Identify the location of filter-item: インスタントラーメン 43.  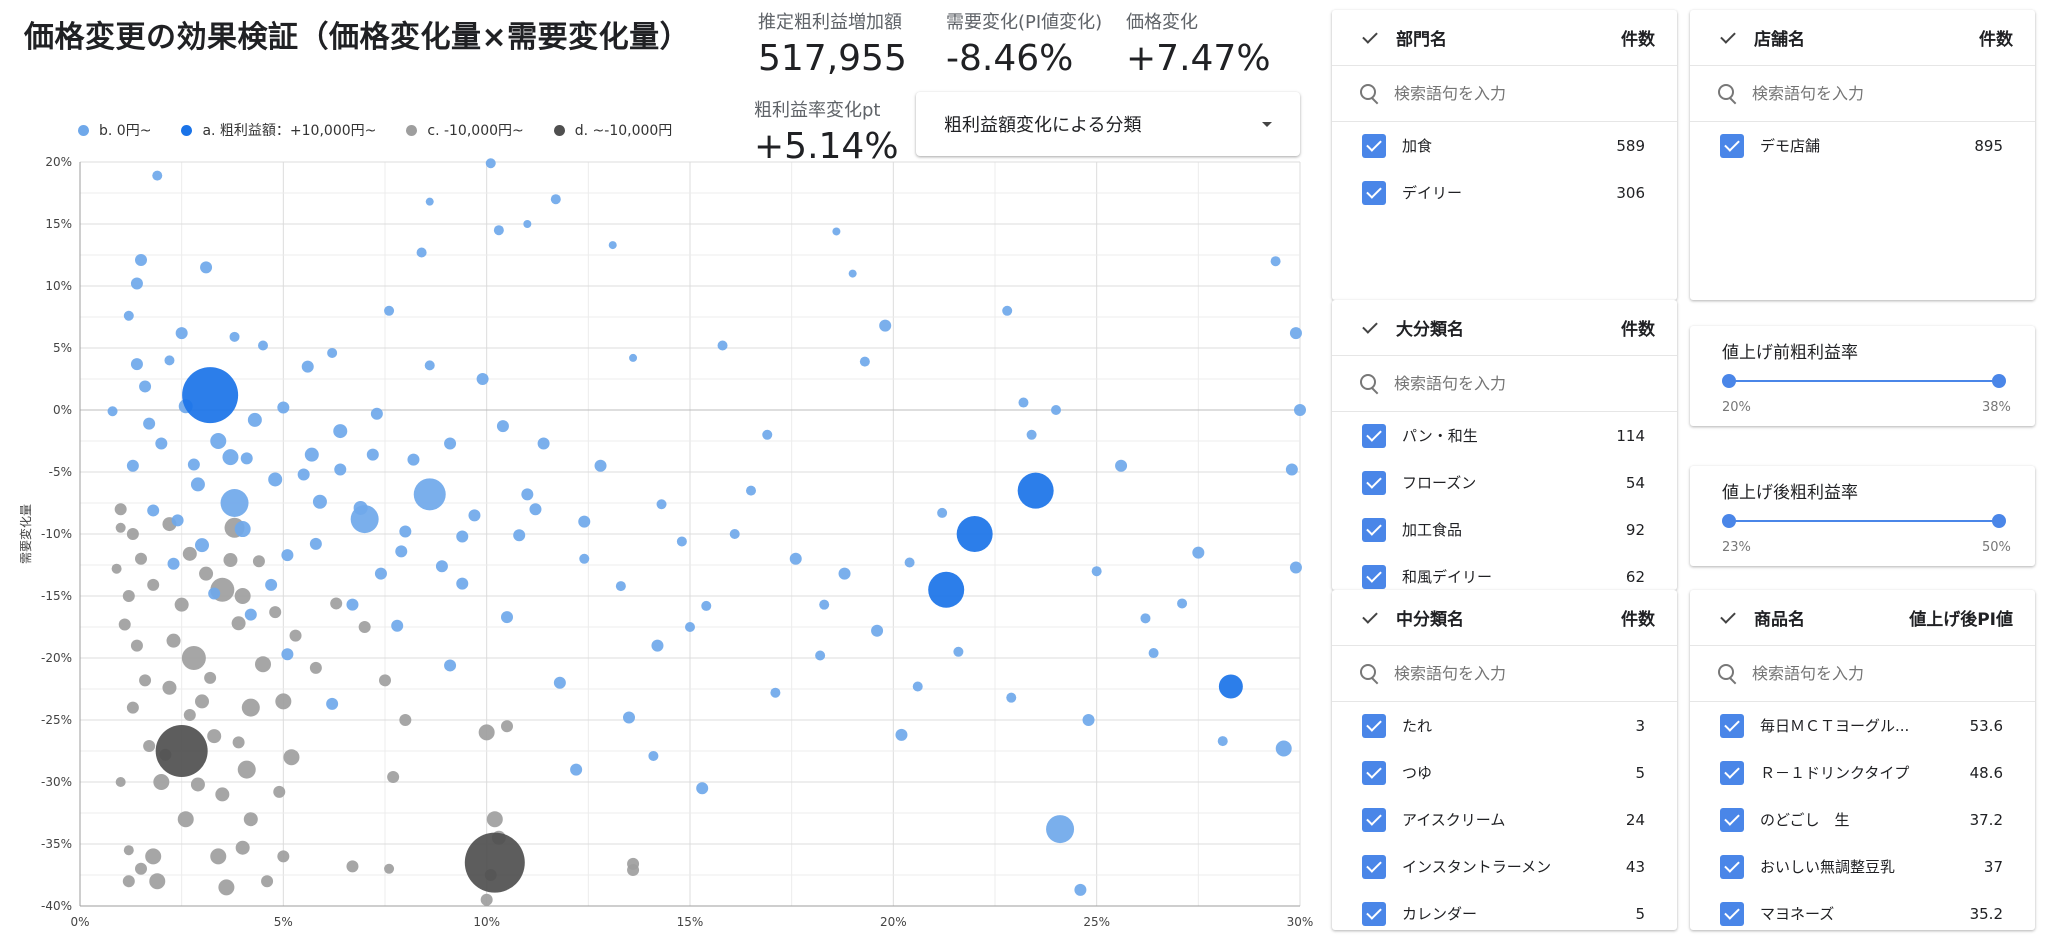
(1504, 866).